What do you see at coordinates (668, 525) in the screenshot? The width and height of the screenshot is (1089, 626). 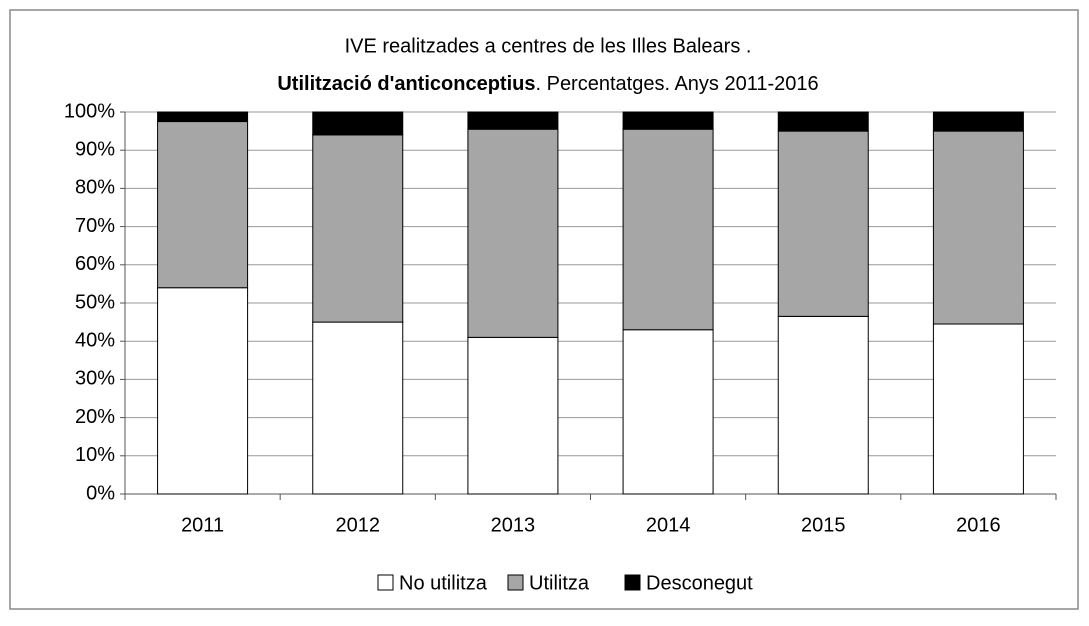 I see `x-tick-label: 2014` at bounding box center [668, 525].